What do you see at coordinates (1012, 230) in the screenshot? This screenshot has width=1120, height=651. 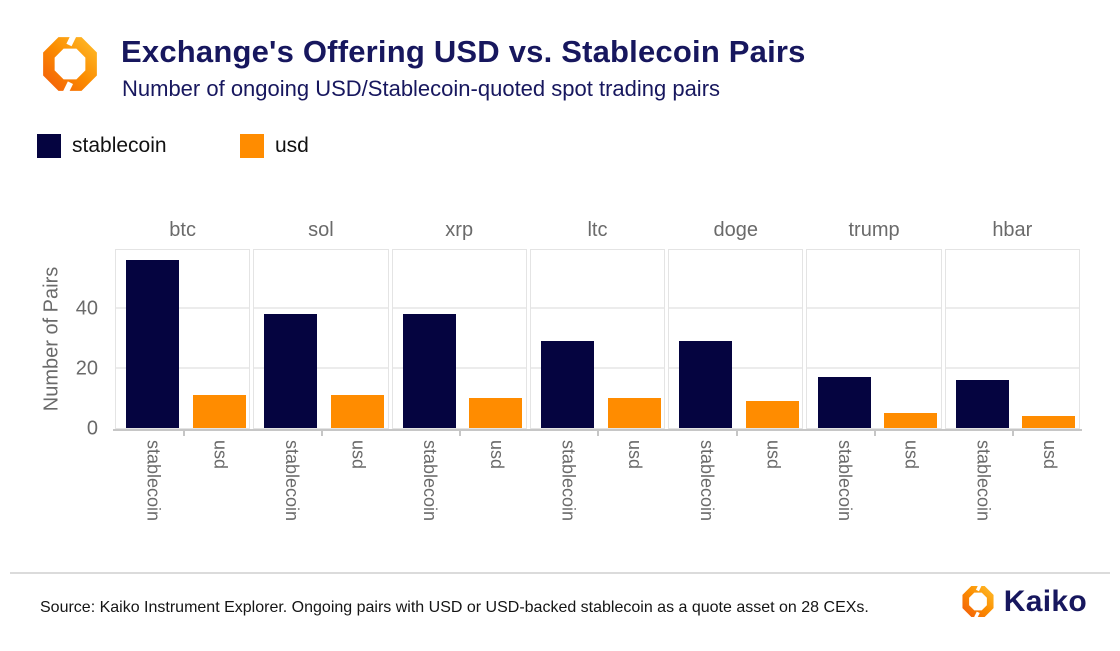 I see `facet-title-hbar: hbar` at bounding box center [1012, 230].